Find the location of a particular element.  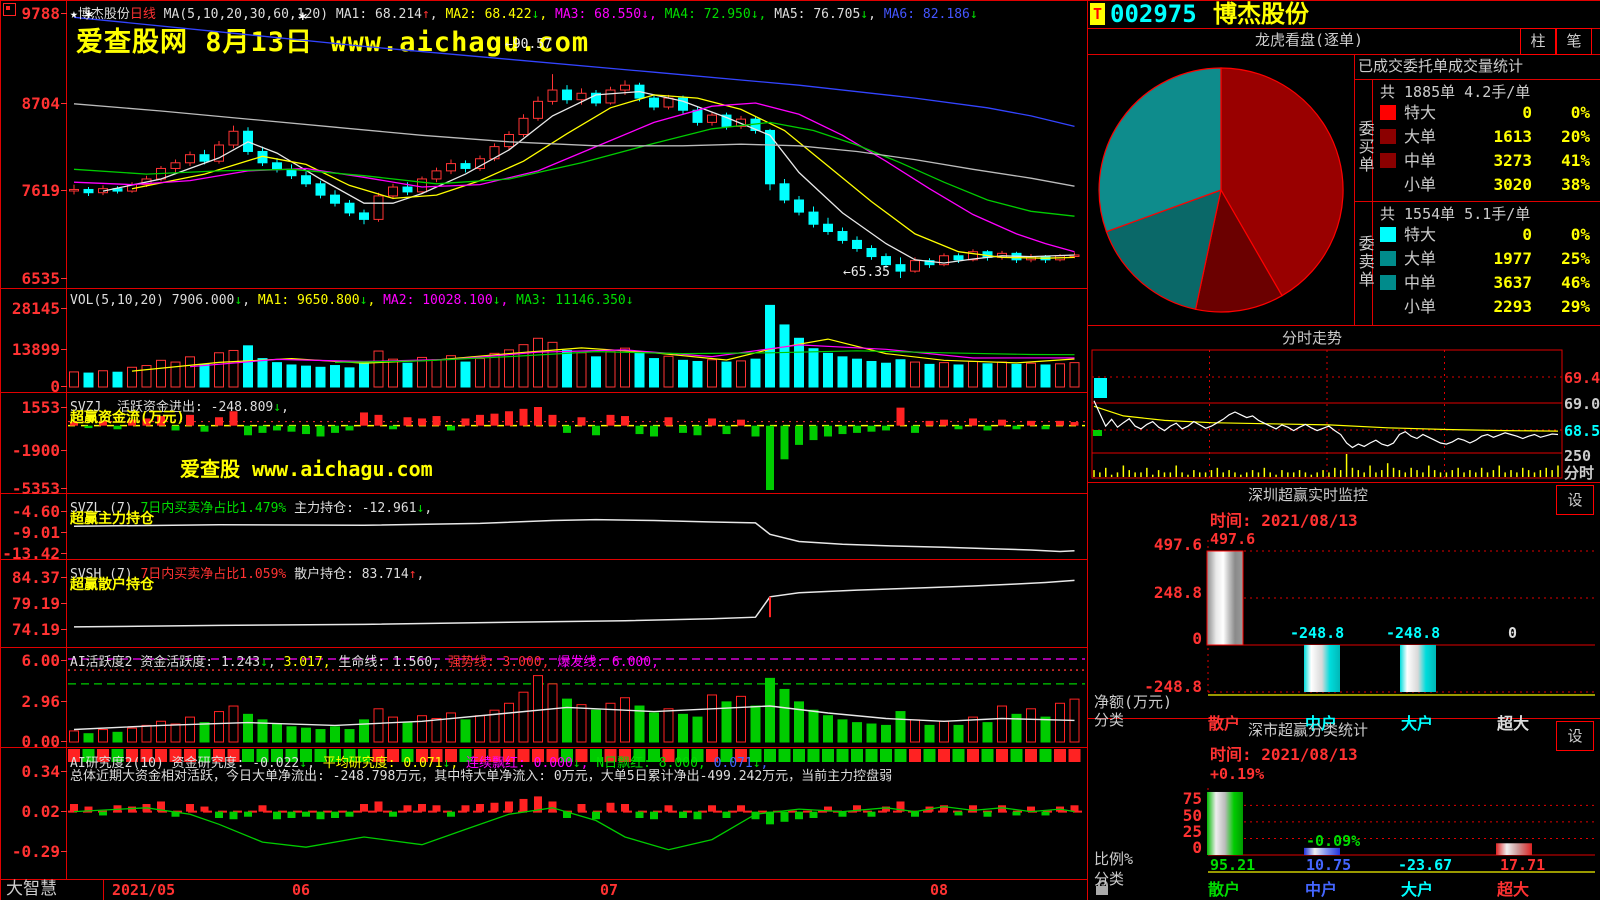

app-brand: 大智慧 is located at coordinates (31, 889).